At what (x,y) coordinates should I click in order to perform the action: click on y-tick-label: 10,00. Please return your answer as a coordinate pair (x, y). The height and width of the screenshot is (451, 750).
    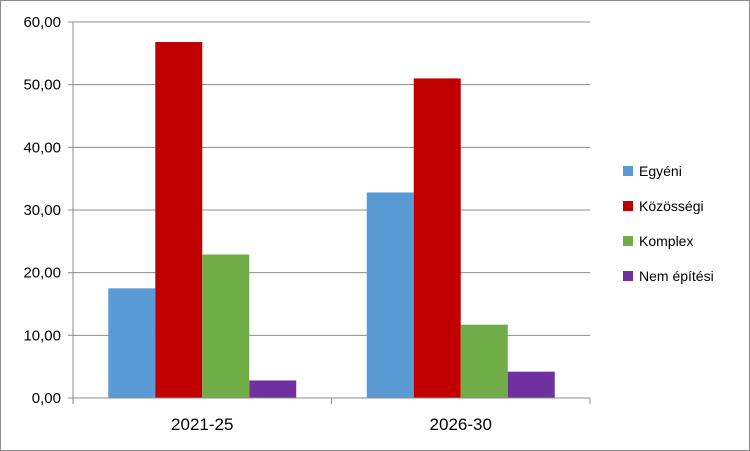
    Looking at the image, I should click on (42, 335).